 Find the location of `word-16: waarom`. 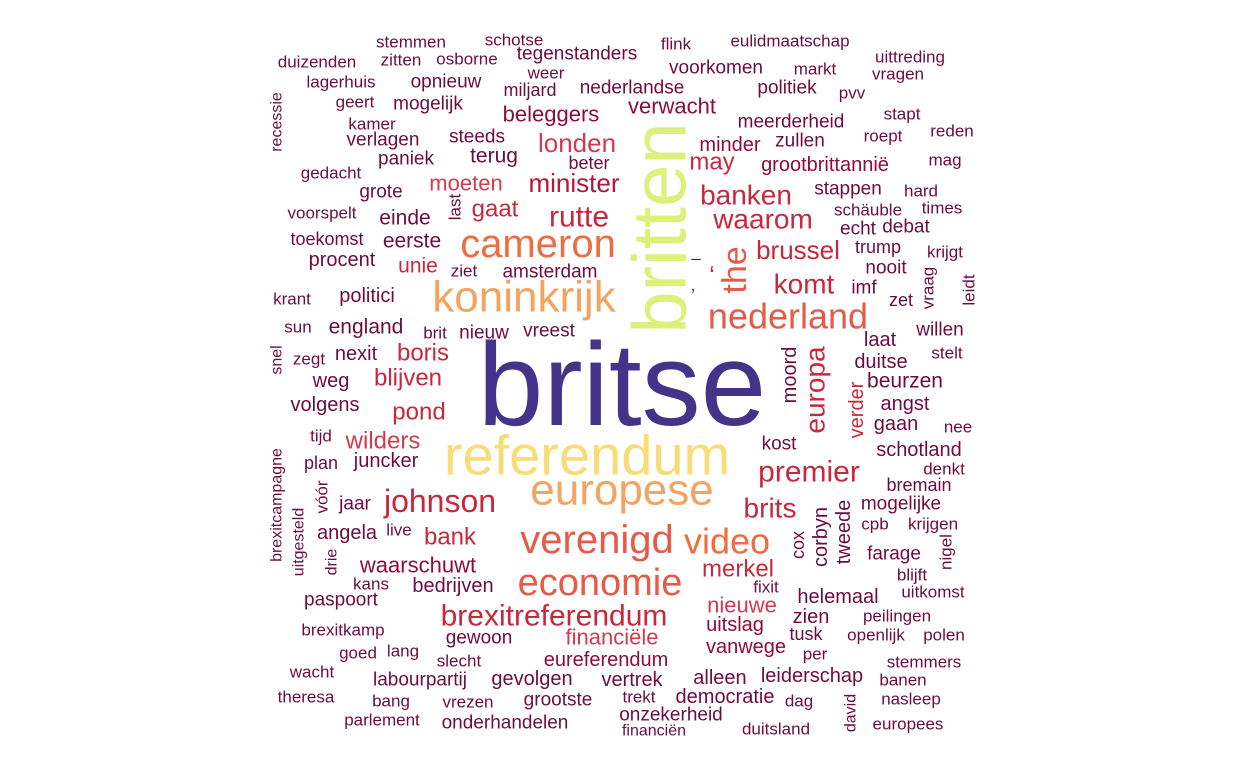

word-16: waarom is located at coordinates (762, 219).